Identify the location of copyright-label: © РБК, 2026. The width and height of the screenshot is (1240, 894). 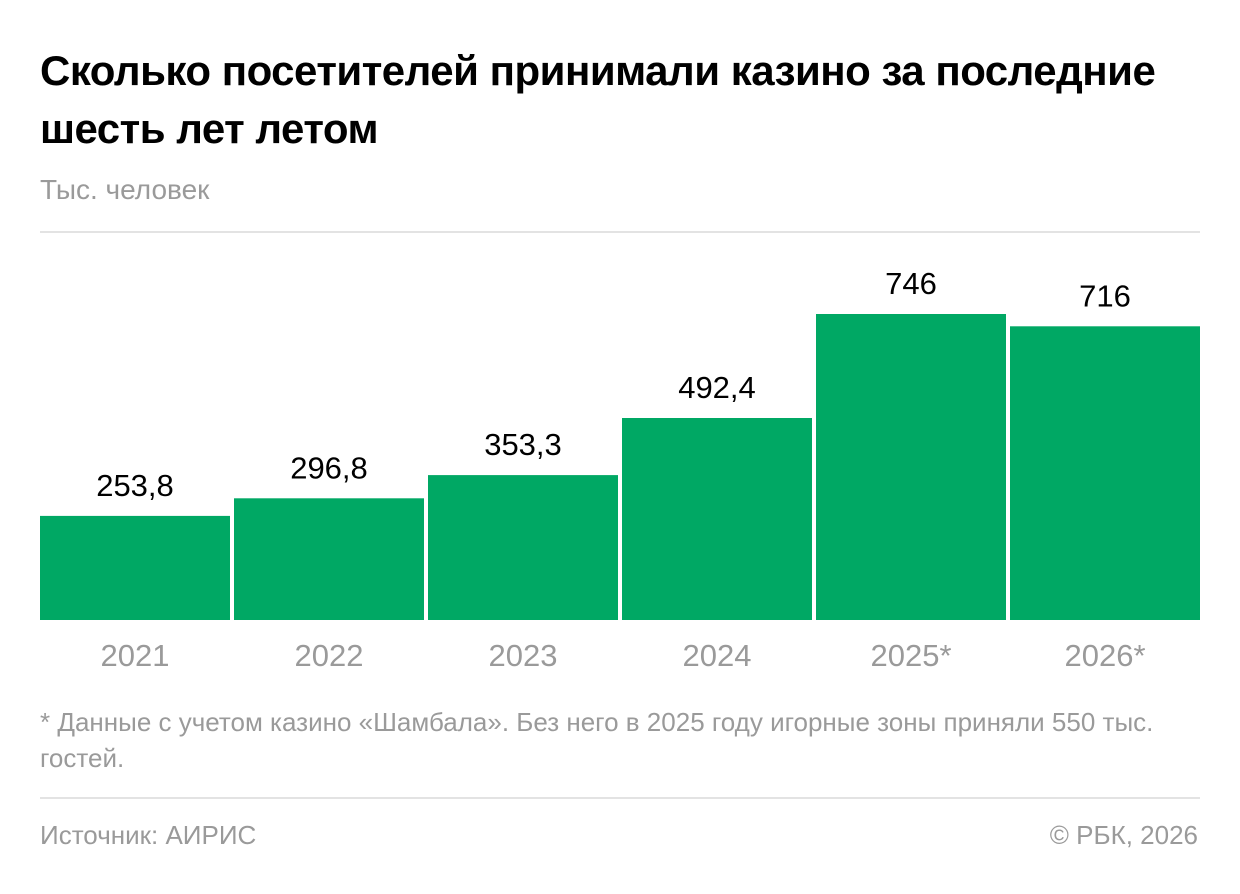
(1123, 835).